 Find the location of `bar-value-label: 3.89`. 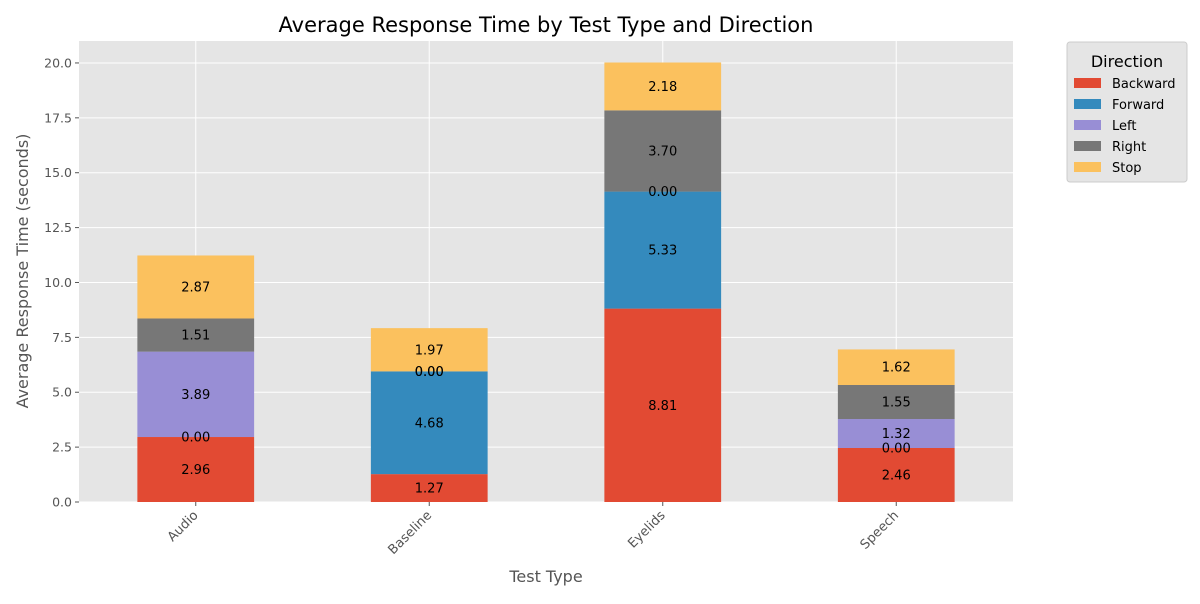

bar-value-label: 3.89 is located at coordinates (195, 395).